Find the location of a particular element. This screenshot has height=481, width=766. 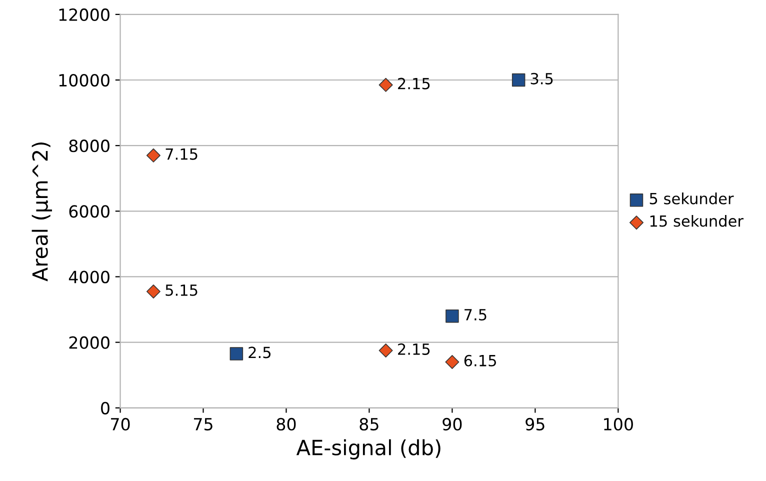

y-tick-label: 10000 is located at coordinates (84, 80).